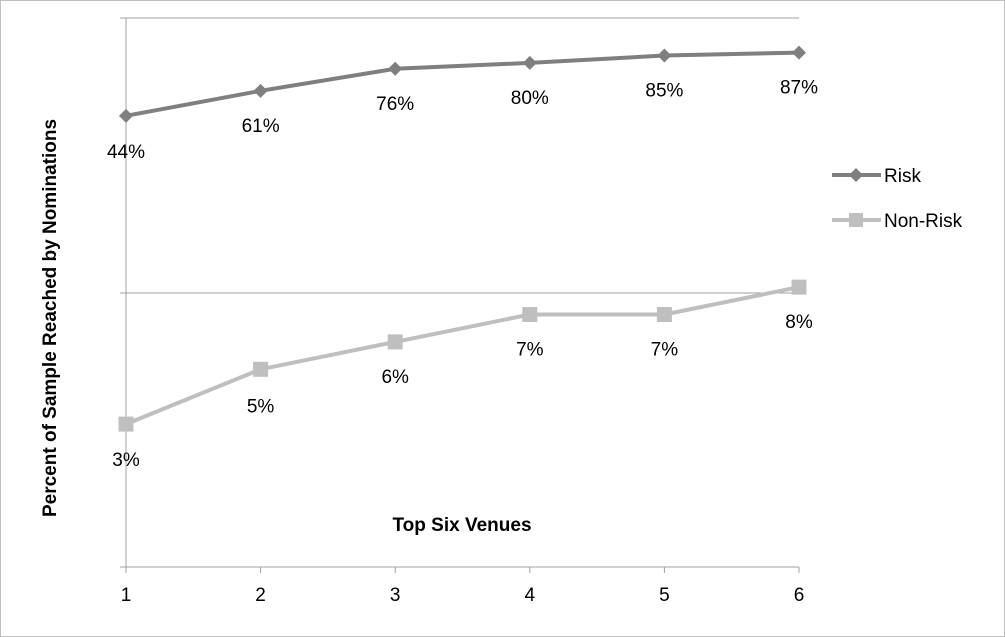  What do you see at coordinates (126, 152) in the screenshot?
I see `data-label: 44%` at bounding box center [126, 152].